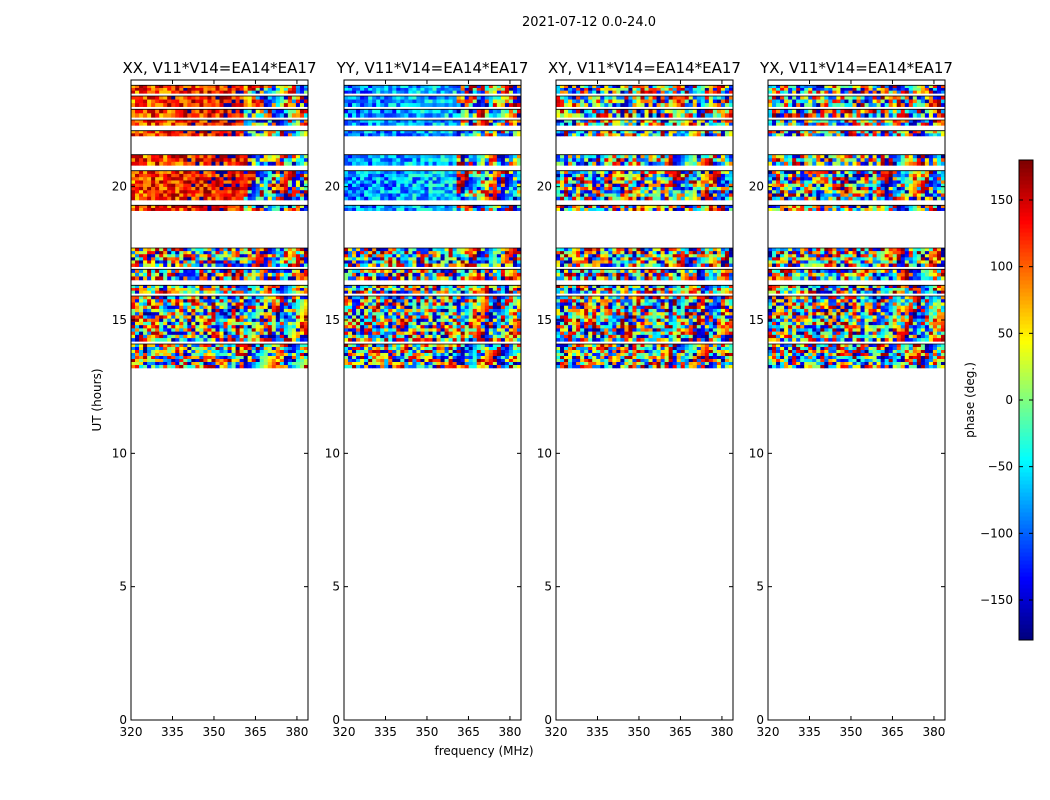  Describe the element at coordinates (644, 68) in the screenshot. I see `panel-title: XY, V11*V14=EA14*EA17` at that location.